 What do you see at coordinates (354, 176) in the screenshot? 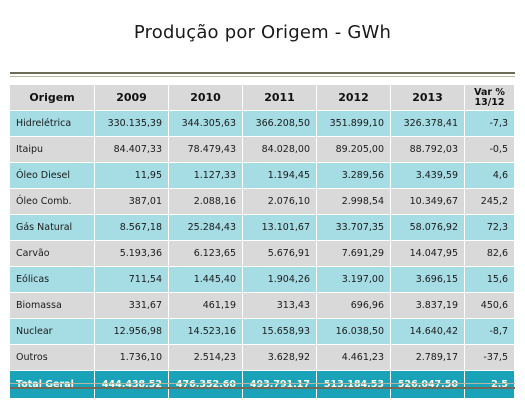
I see `cell-2012: 3.289,56` at bounding box center [354, 176].